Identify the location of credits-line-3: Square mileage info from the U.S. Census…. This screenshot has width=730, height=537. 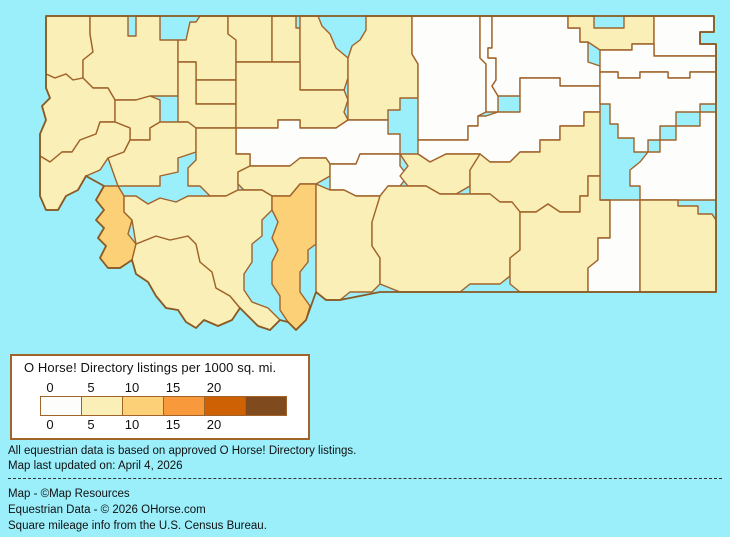
(137, 526).